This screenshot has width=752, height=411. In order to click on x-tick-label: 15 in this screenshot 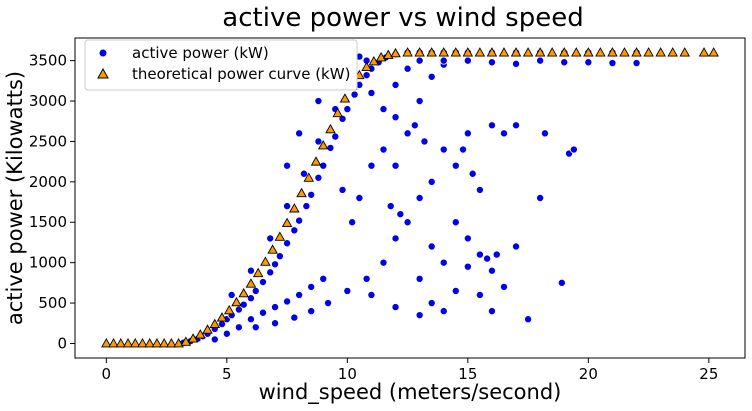, I will do `click(467, 374)`.